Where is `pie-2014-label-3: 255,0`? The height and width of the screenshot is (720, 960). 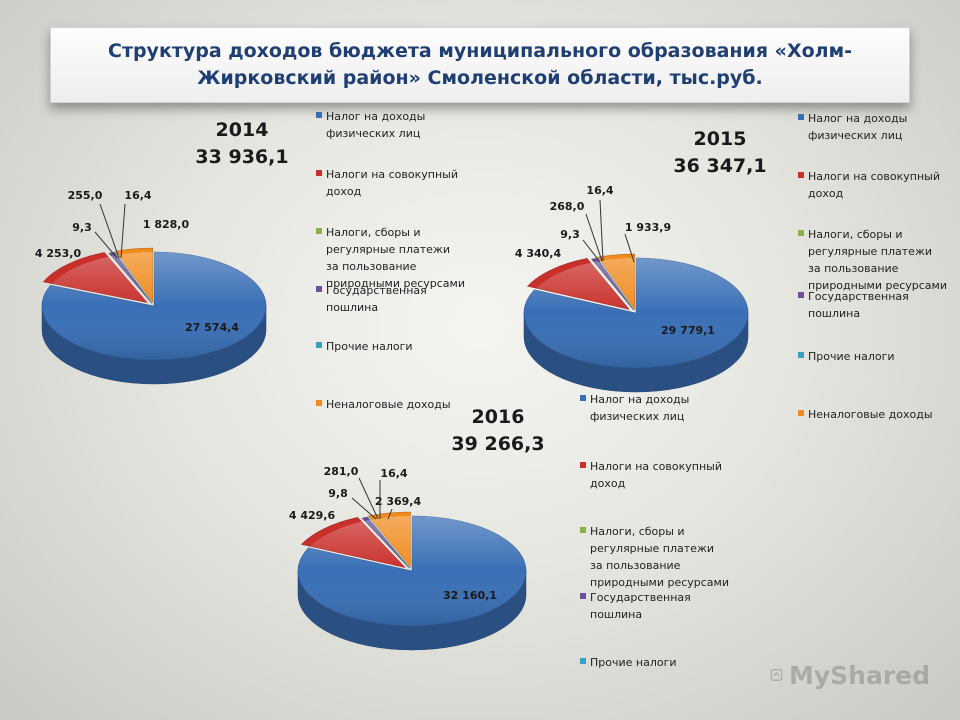 pie-2014-label-3: 255,0 is located at coordinates (85, 195).